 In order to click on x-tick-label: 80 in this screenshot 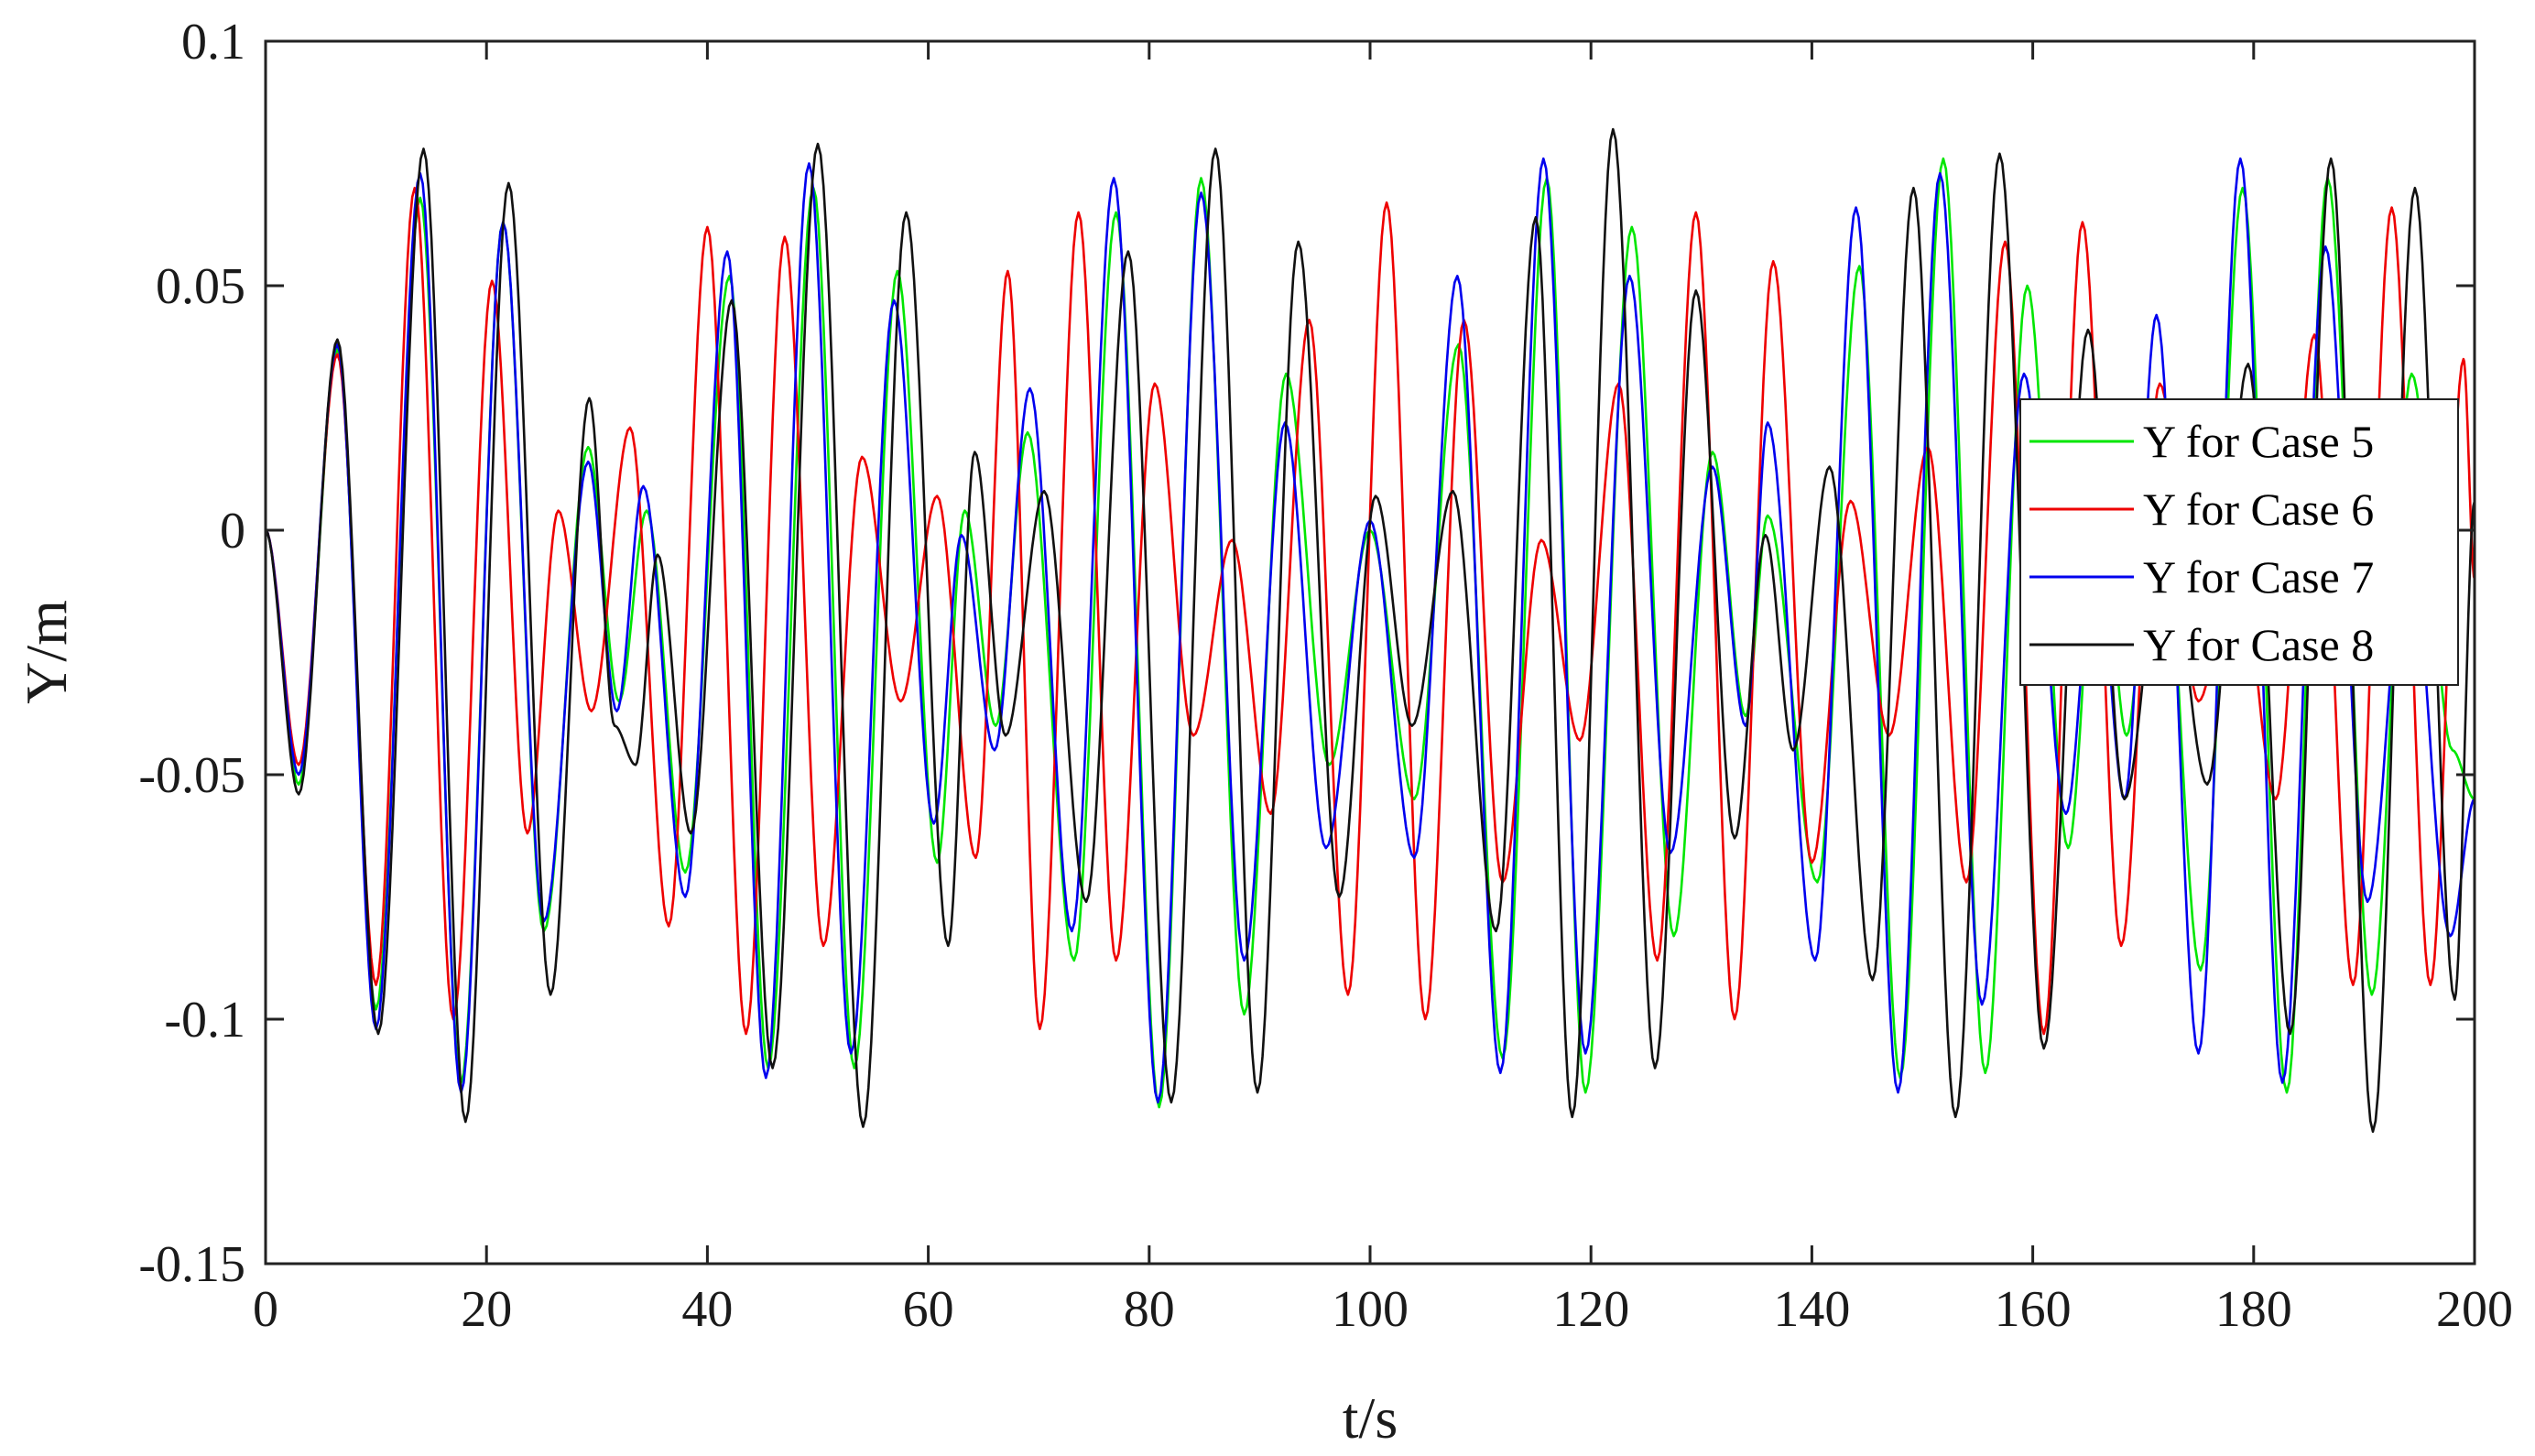, I will do `click(1149, 1309)`.